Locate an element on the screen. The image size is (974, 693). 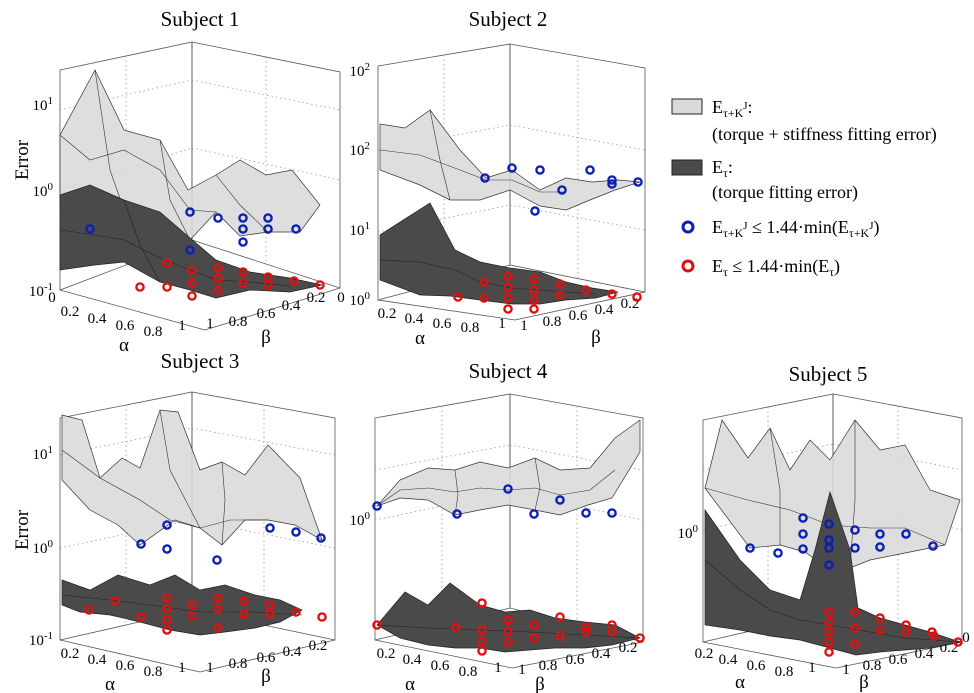
z-axis-label: Error is located at coordinates (22, 159).